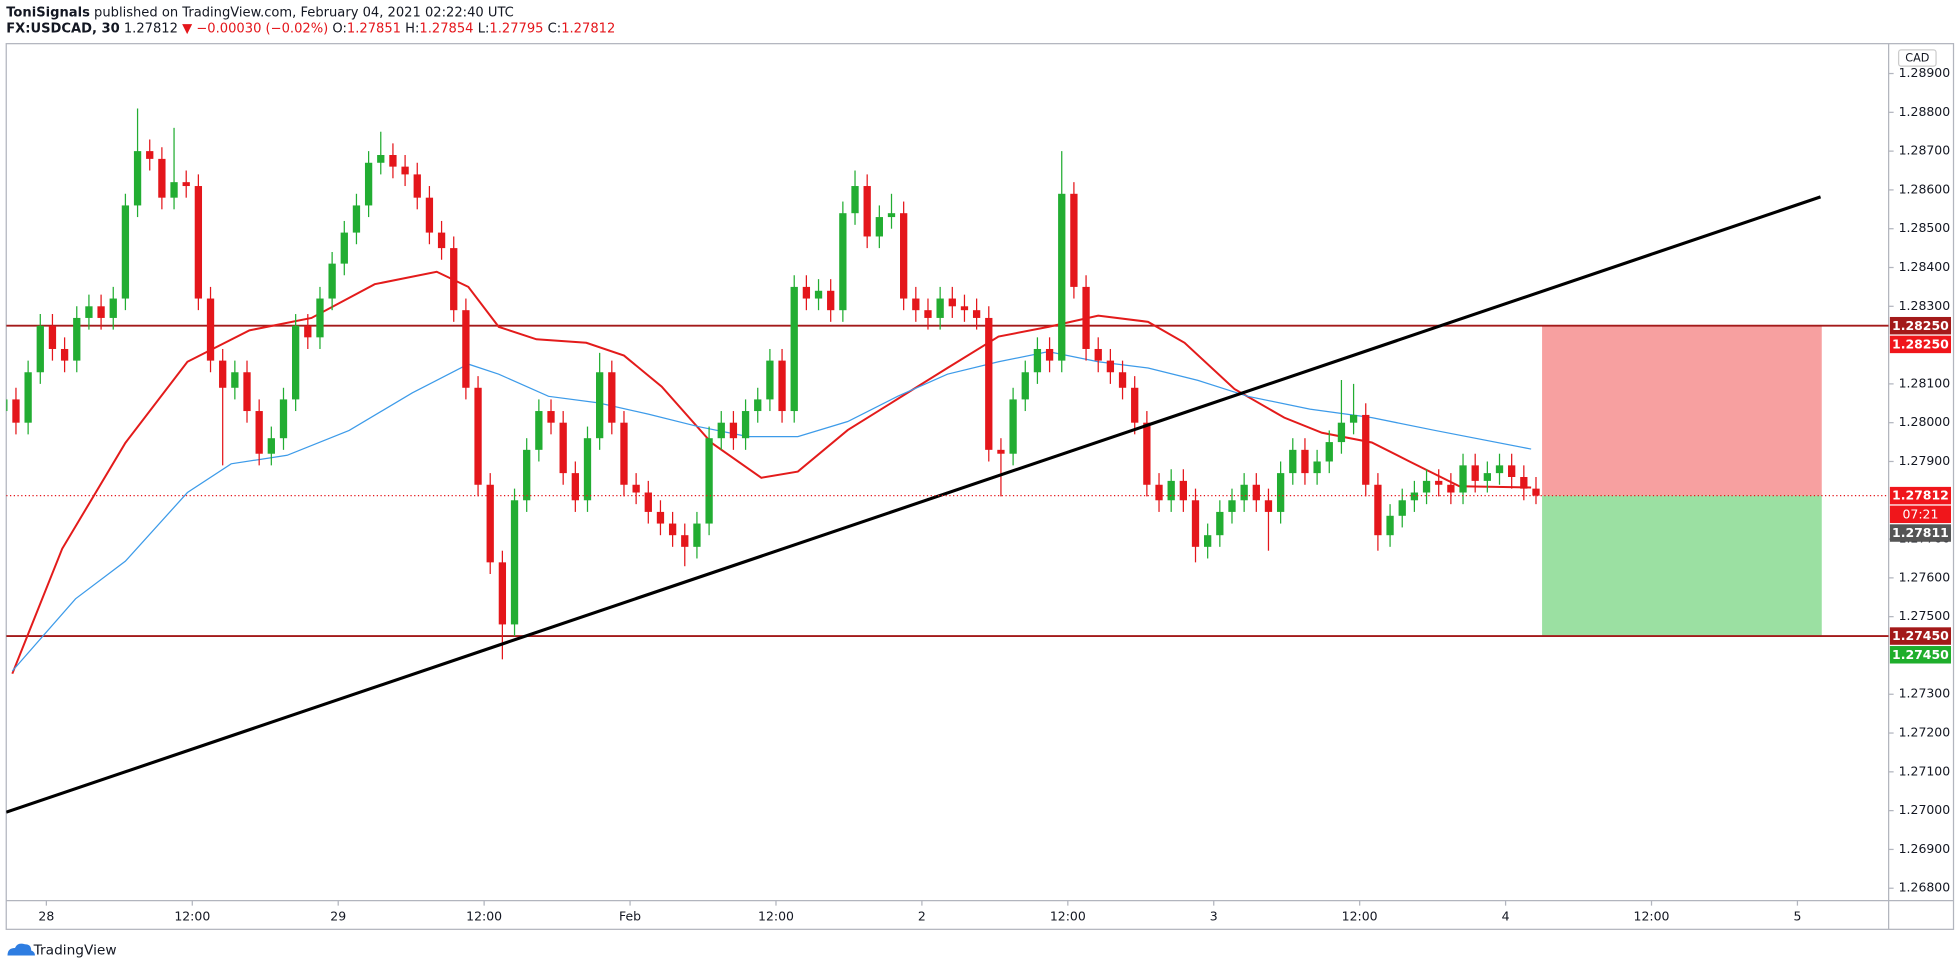 The image size is (1956, 968). Describe the element at coordinates (1925, 770) in the screenshot. I see `y-tick-label: 1.27100` at that location.